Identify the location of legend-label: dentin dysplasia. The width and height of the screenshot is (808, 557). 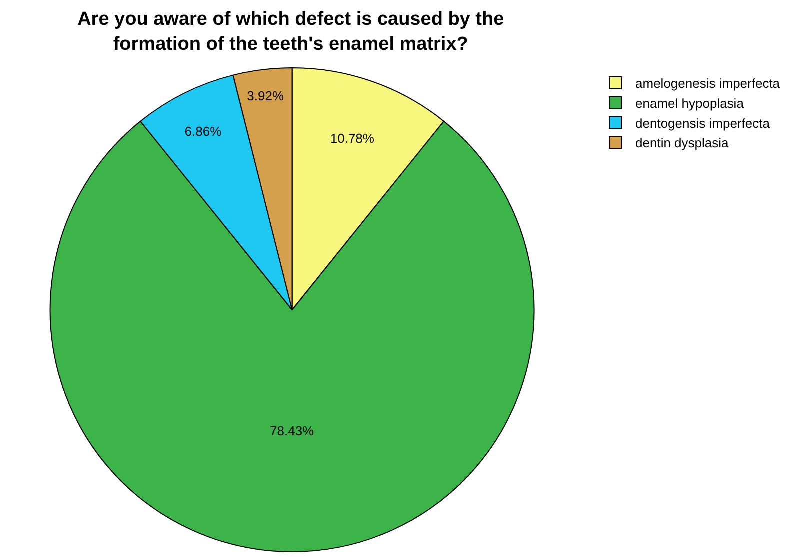
(683, 143).